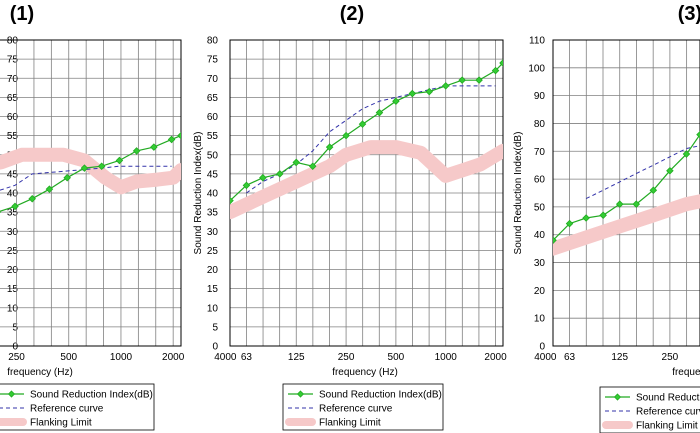 The image size is (700, 433). What do you see at coordinates (213, 174) in the screenshot?
I see `y-tick-label: 45` at bounding box center [213, 174].